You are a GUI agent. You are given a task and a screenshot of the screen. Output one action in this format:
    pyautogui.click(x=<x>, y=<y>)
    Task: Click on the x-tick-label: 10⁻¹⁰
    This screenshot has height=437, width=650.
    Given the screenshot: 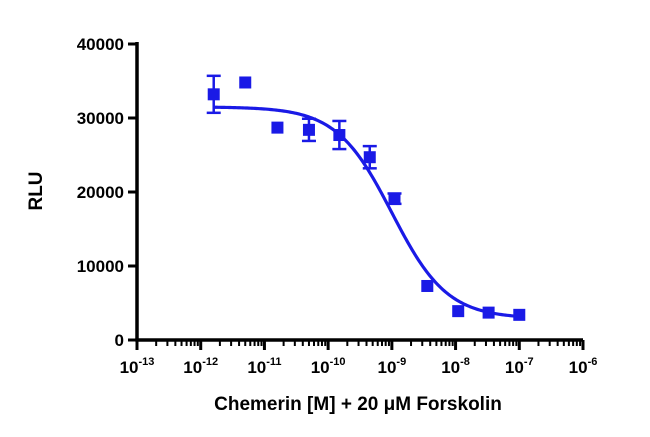 What is the action you would take?
    pyautogui.click(x=328, y=366)
    